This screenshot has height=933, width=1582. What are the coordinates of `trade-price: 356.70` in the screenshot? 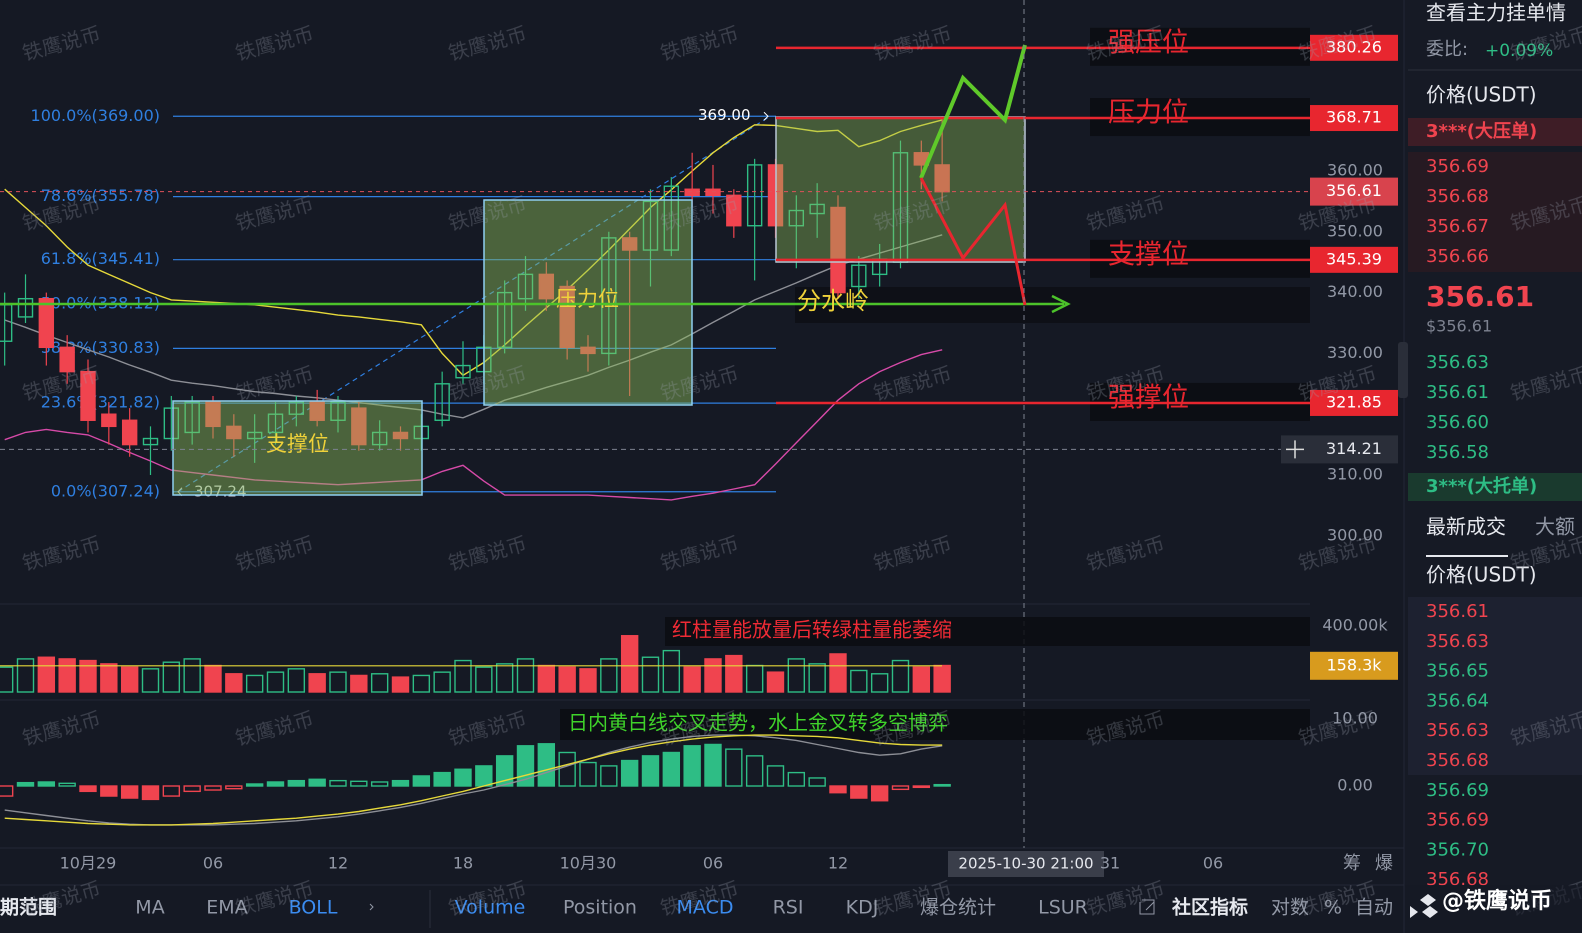 It's located at (1457, 849).